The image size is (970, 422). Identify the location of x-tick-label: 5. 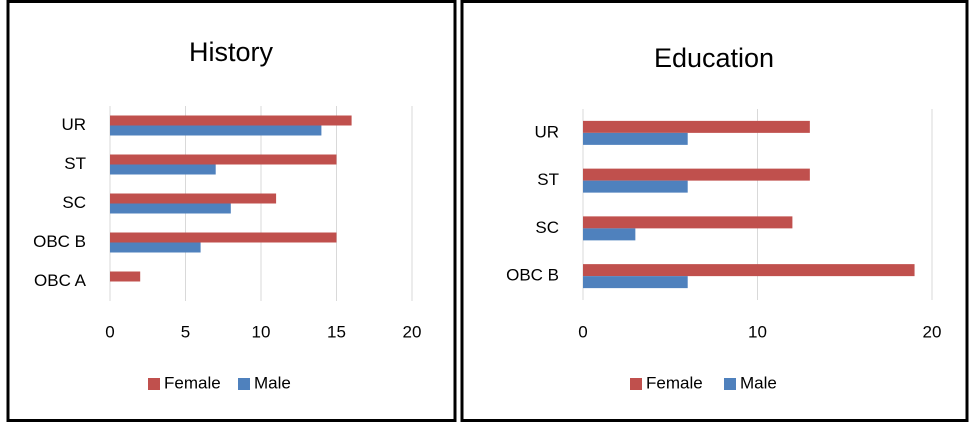
(185, 331).